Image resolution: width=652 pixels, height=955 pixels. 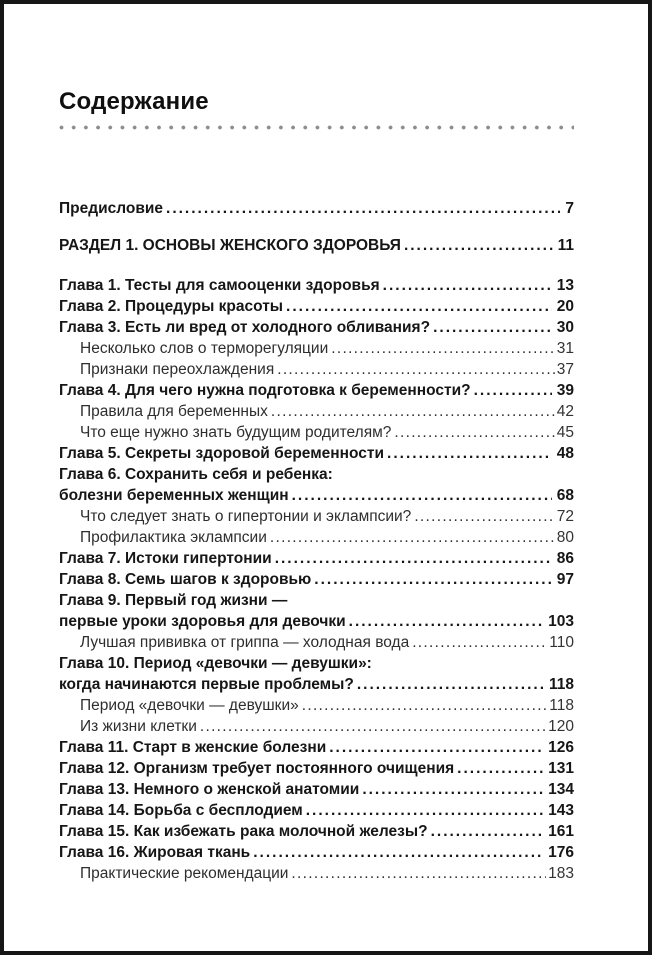 I want to click on entry-label: Глава 13. Немного о женской анатомии, so click(x=209, y=789).